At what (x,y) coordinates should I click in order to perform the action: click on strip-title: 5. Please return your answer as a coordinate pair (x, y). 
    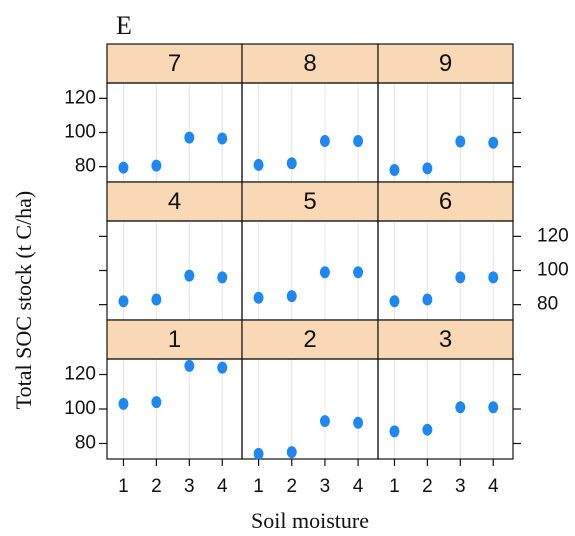
    Looking at the image, I should click on (309, 201).